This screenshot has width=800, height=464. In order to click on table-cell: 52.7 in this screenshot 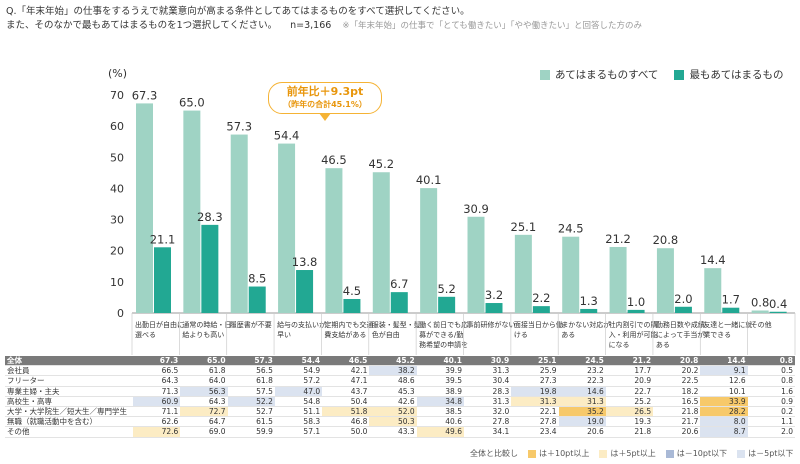, I will do `click(251, 412)`.